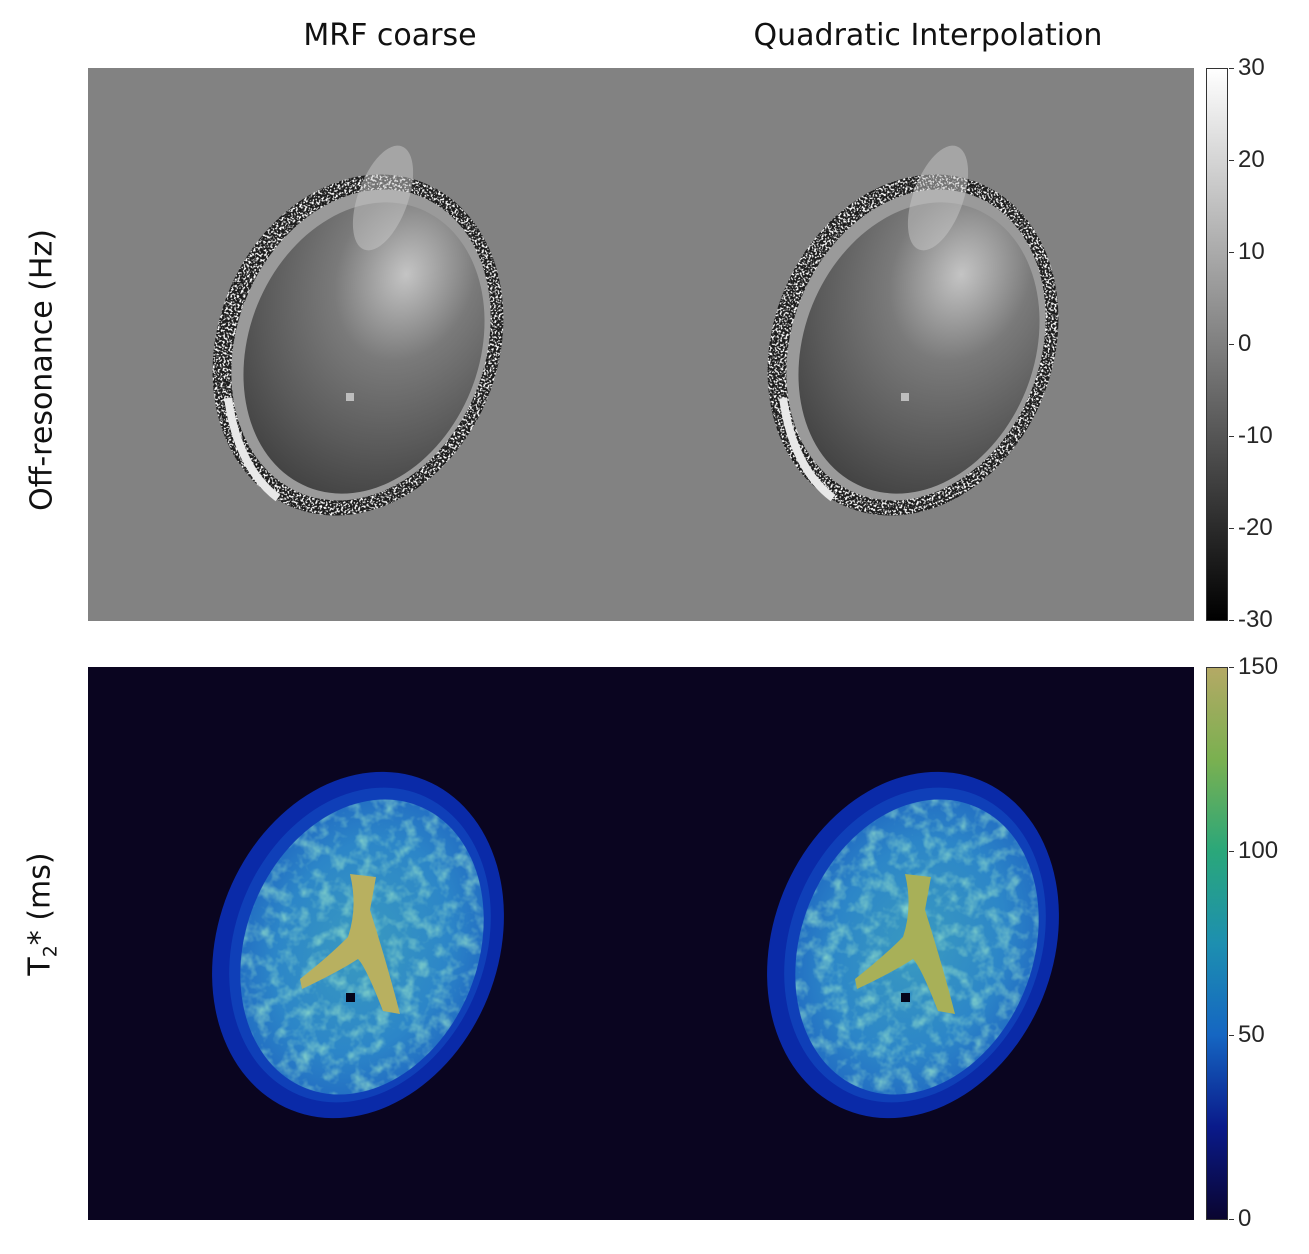 The height and width of the screenshot is (1254, 1309). Describe the element at coordinates (1251, 159) in the screenshot. I see `off-resonance-colorbar-tick-label: 20` at that location.